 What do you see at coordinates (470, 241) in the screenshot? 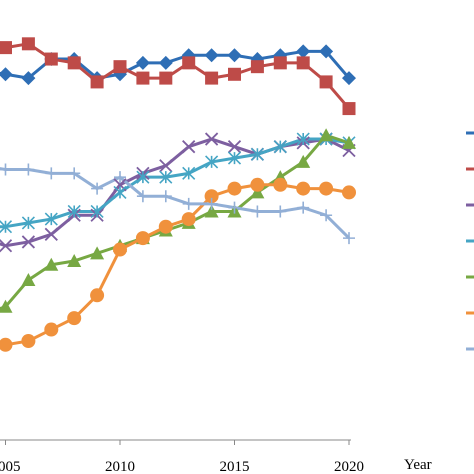
I see `legend` at bounding box center [470, 241].